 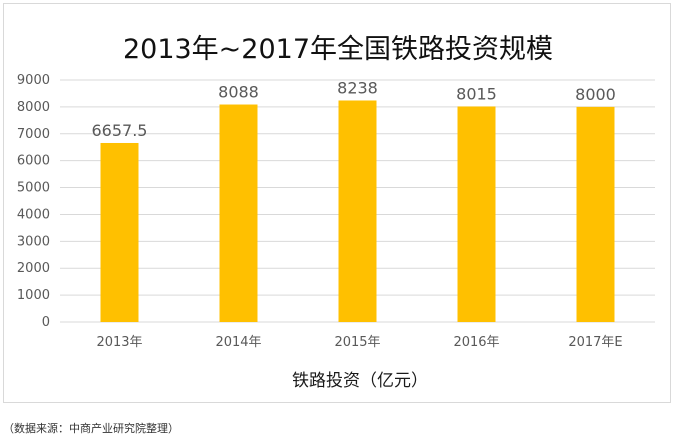 What do you see at coordinates (33, 134) in the screenshot?
I see `y-tick-label: 7000` at bounding box center [33, 134].